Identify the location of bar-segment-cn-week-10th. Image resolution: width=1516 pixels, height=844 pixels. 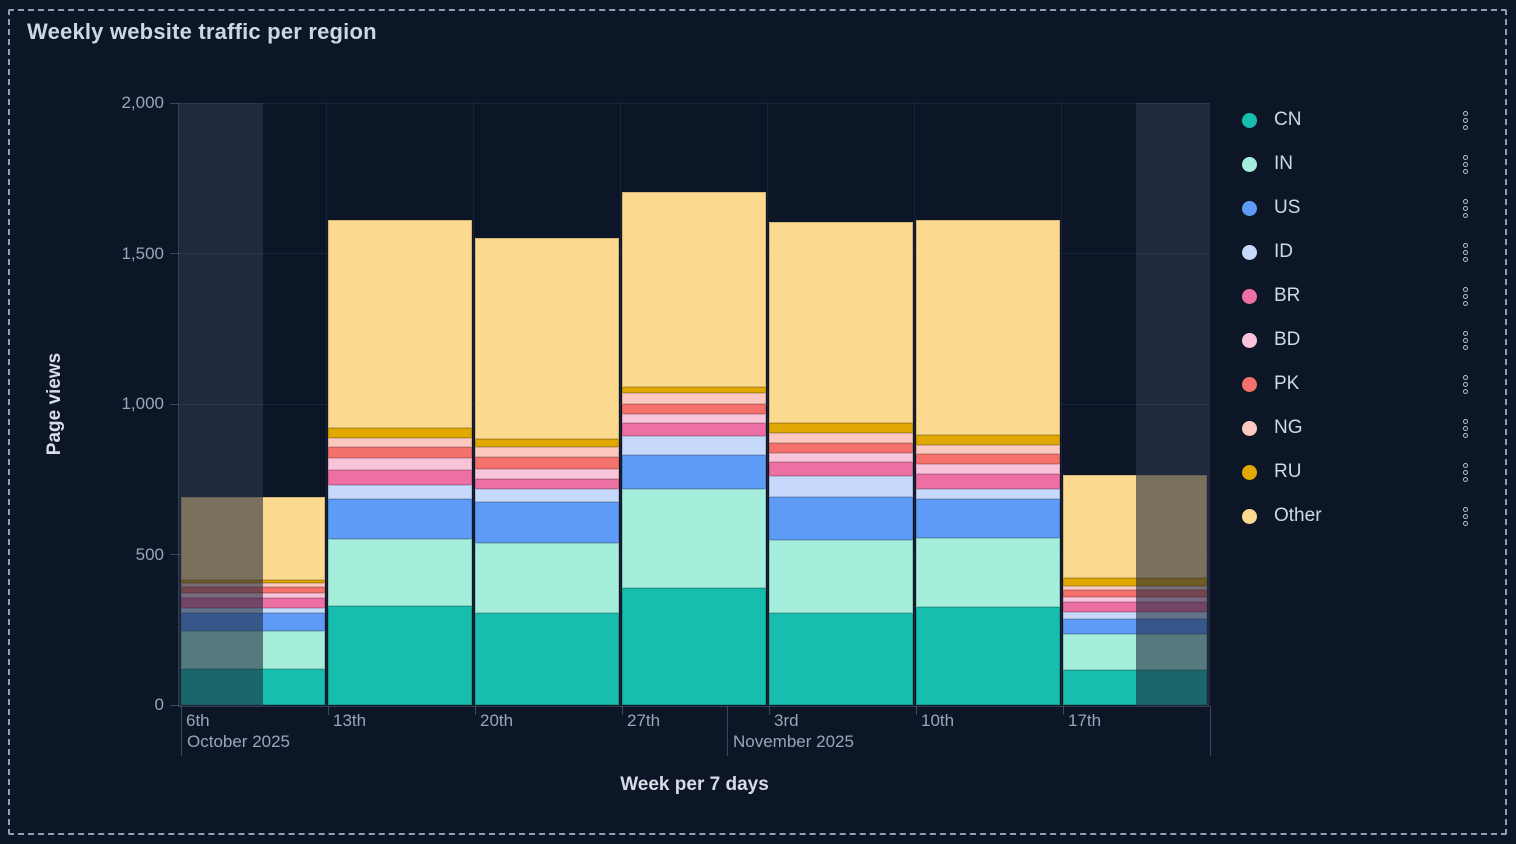
(988, 656).